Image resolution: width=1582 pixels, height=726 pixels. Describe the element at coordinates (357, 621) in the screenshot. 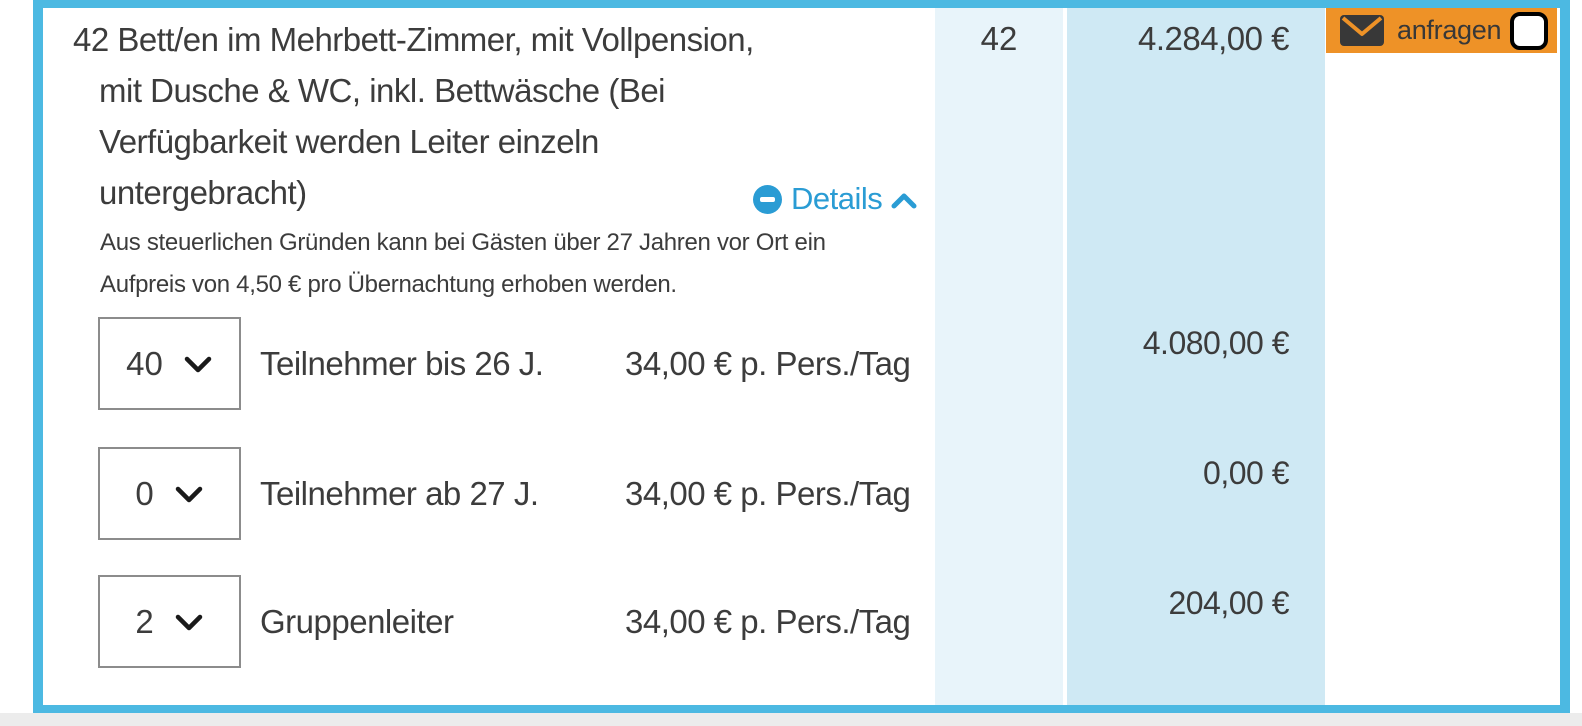

I see `participant-row-label: Gruppenleiter` at that location.